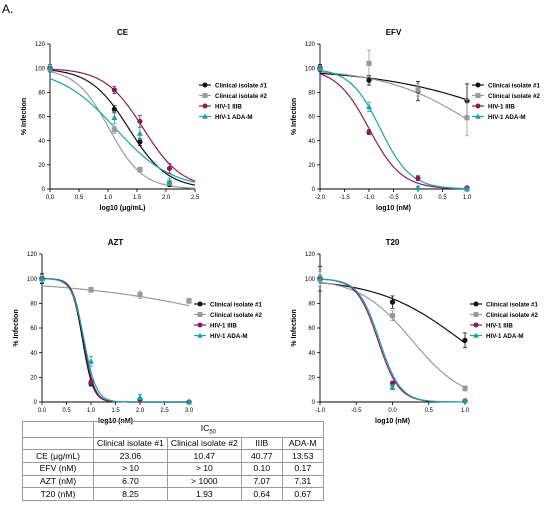  What do you see at coordinates (261, 443) in the screenshot?
I see `column-header: IIIB` at bounding box center [261, 443].